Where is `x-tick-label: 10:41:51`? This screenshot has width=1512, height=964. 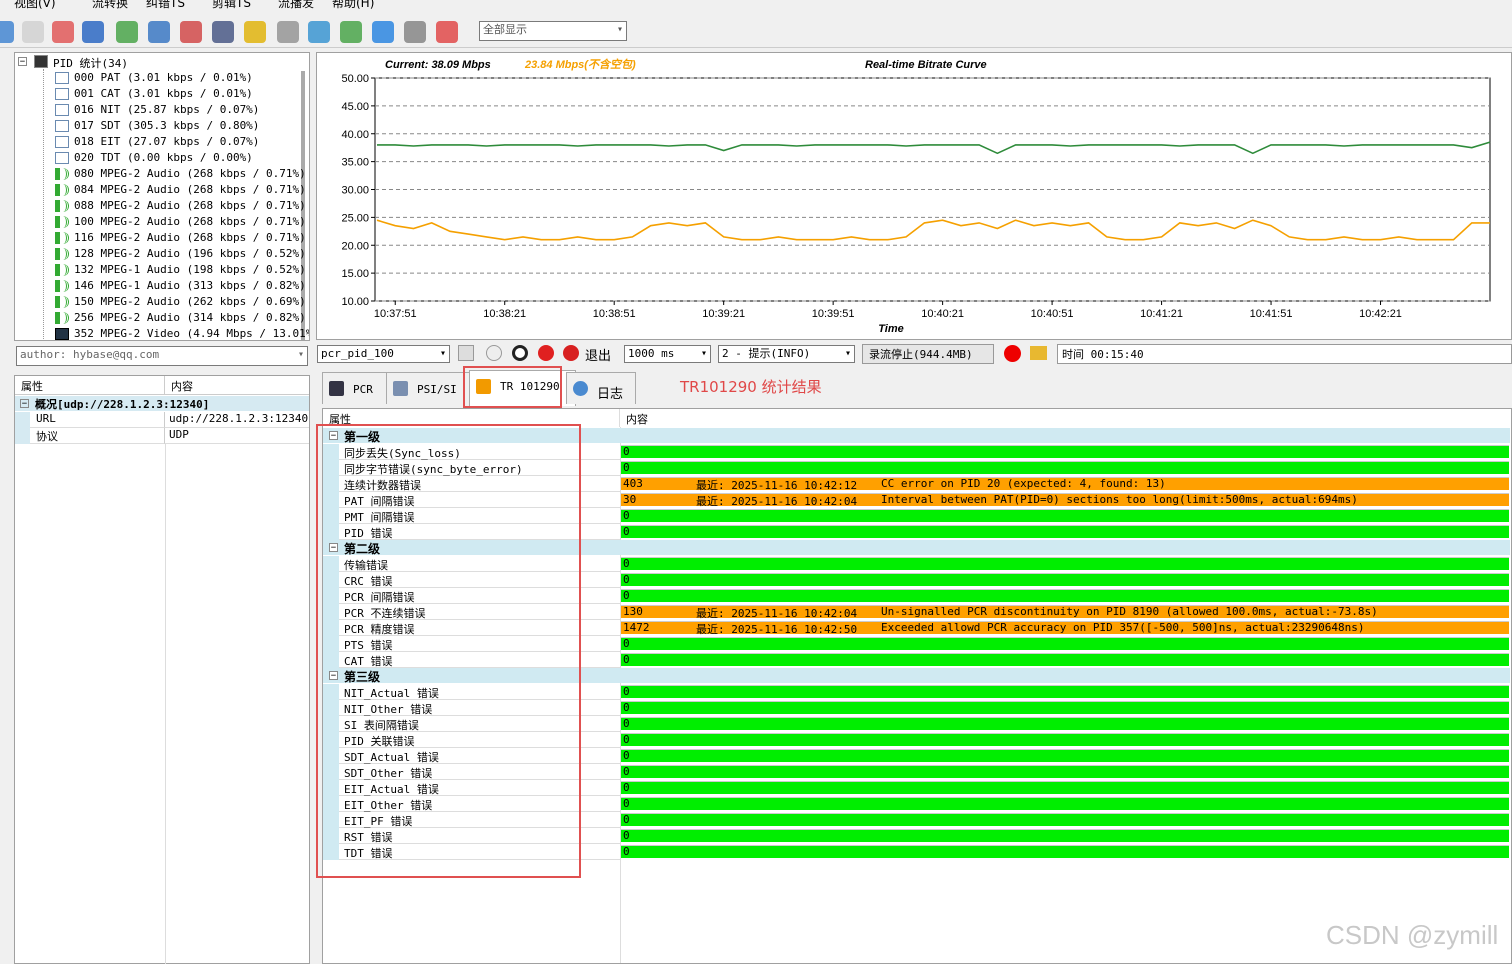
x-tick-label: 10:41:51 is located at coordinates (1271, 314).